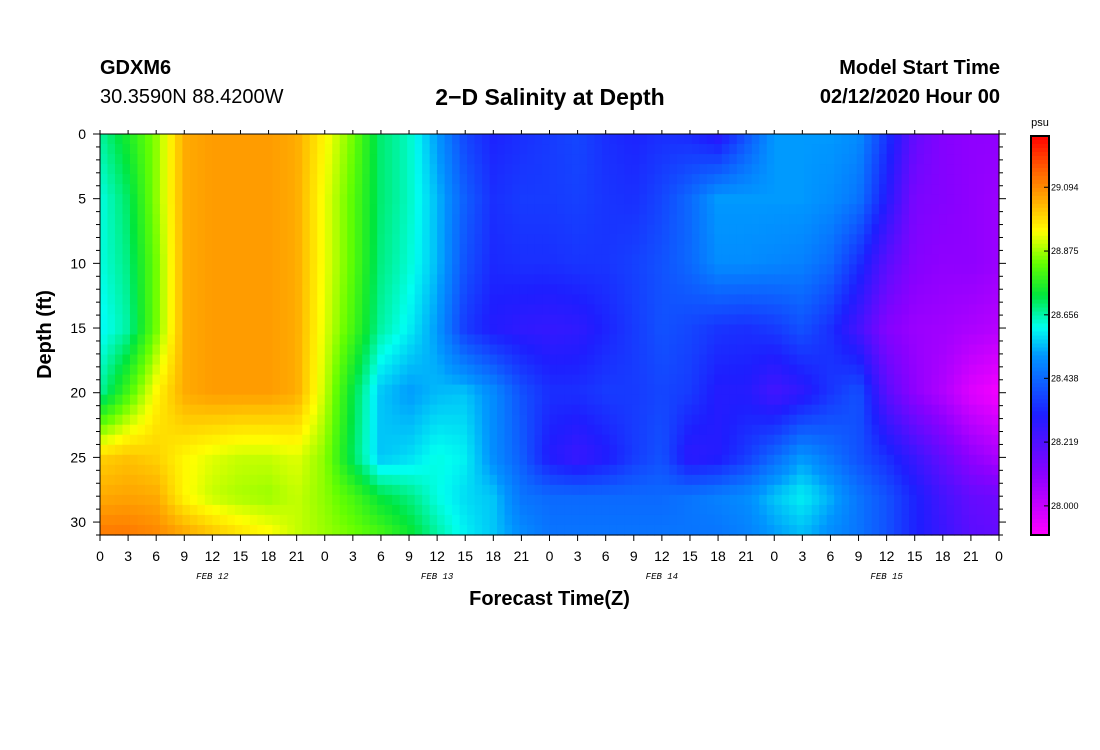 The height and width of the screenshot is (750, 1100). I want to click on x-tick-label: 9, so click(859, 556).